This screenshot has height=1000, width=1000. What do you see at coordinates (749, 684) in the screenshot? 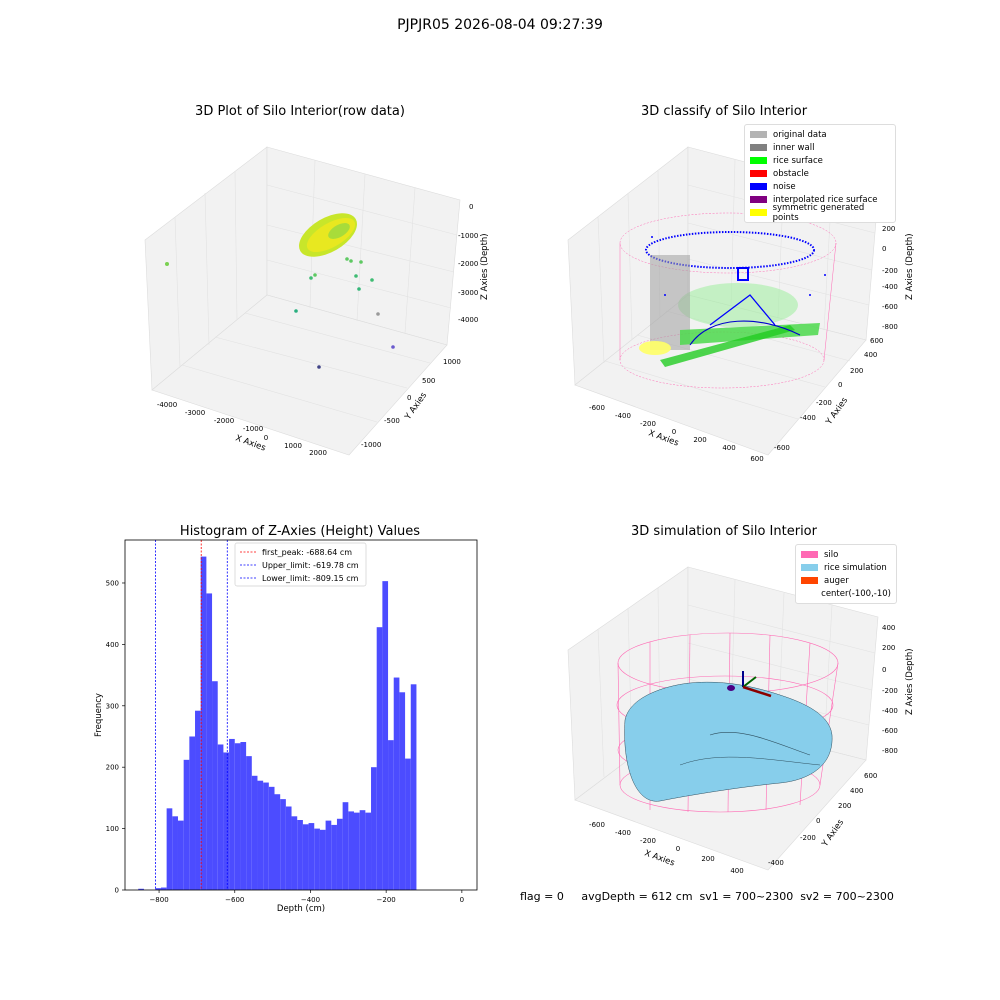
I see `auger-axes-marker` at bounding box center [749, 684].